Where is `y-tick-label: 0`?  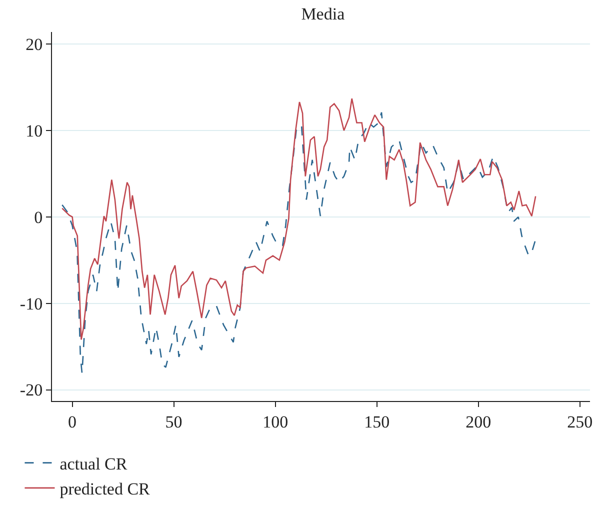
y-tick-label: 0 is located at coordinates (38, 217).